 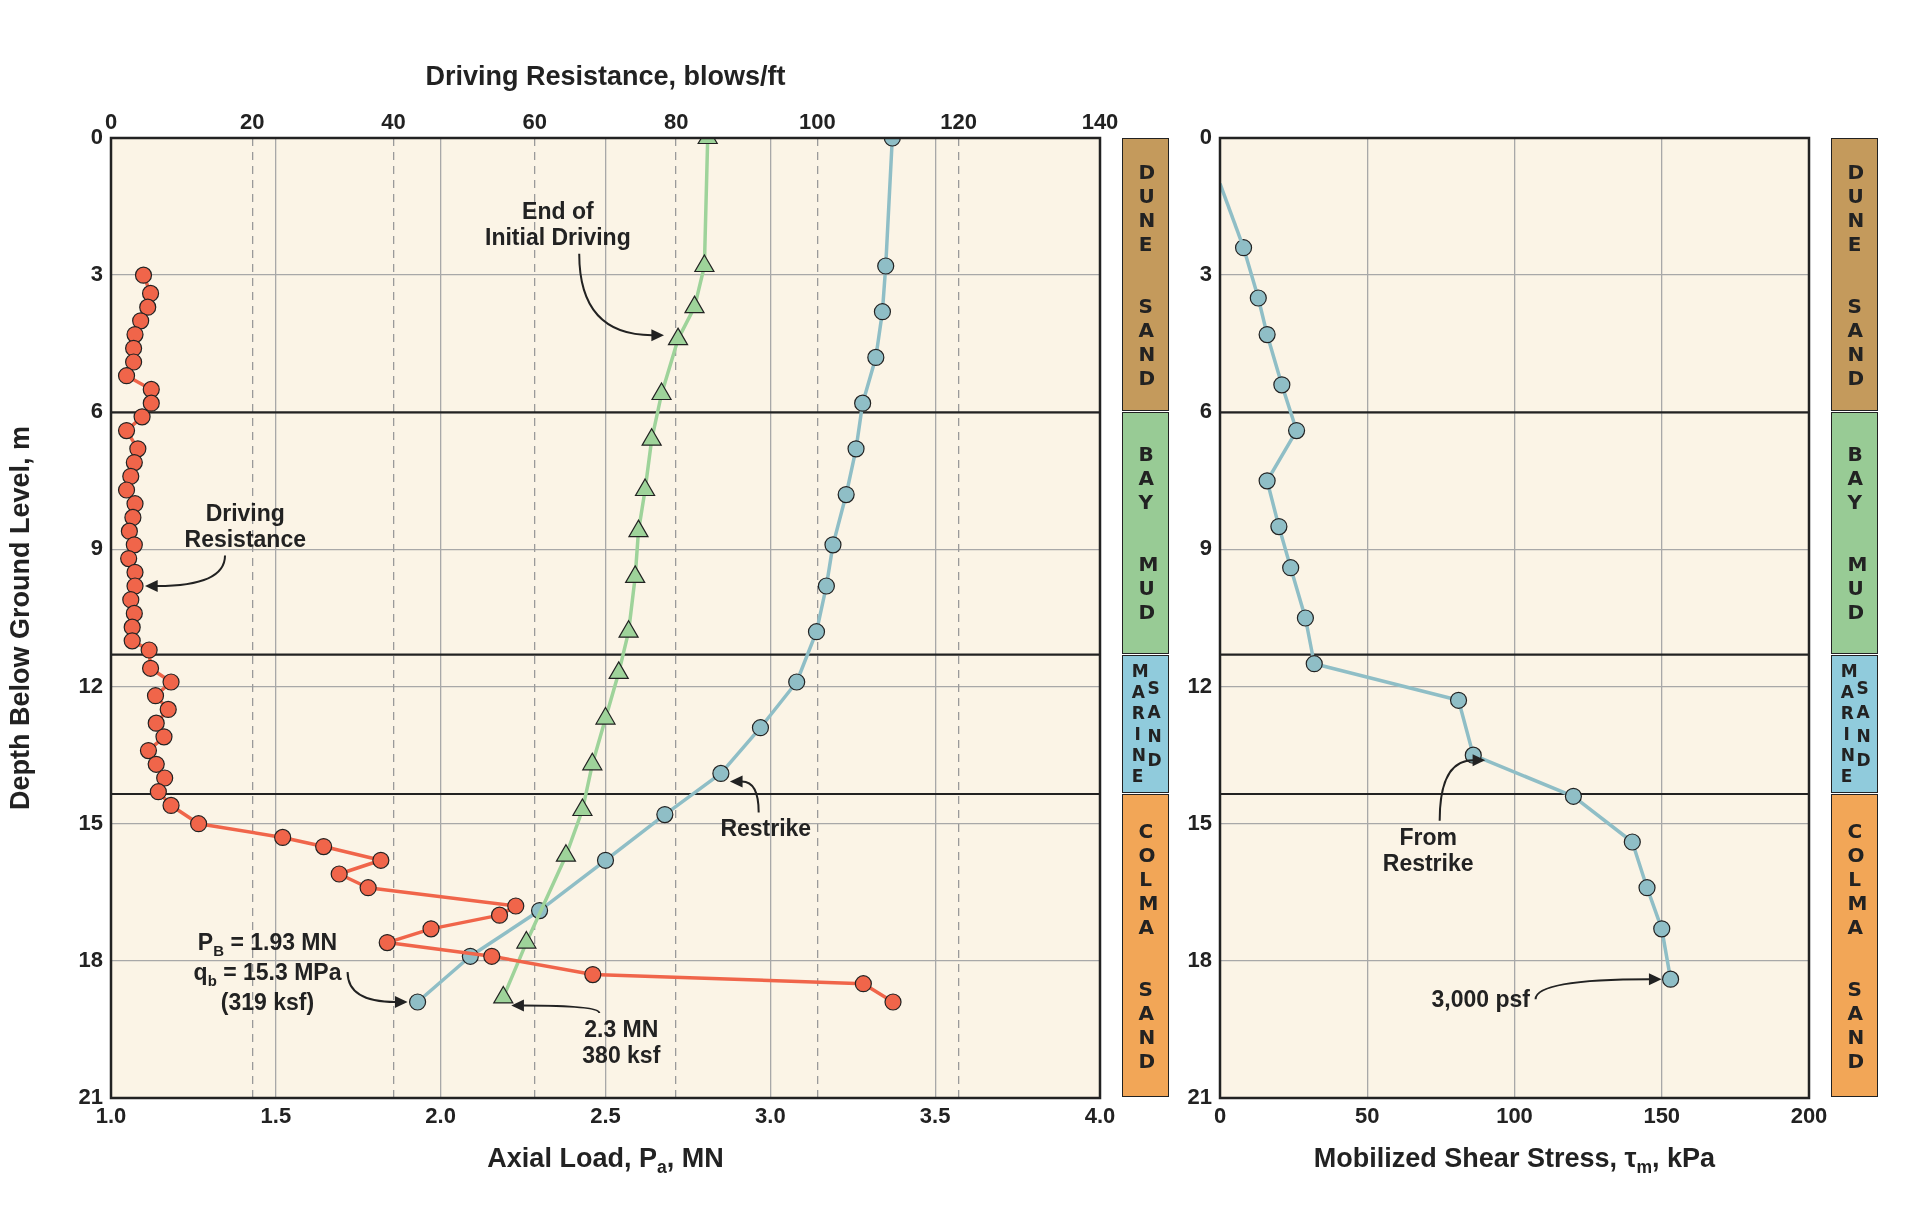 I want to click on x2-tick-label: 20, so click(x=252, y=121).